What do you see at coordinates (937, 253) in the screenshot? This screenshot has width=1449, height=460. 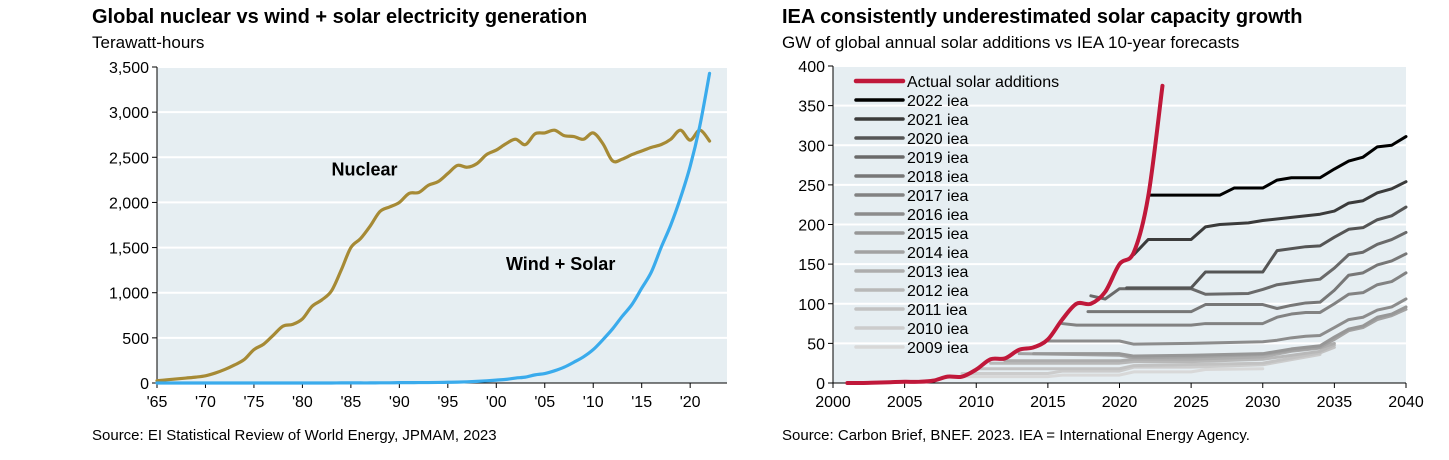 I see `legend-label: 2014 iea` at bounding box center [937, 253].